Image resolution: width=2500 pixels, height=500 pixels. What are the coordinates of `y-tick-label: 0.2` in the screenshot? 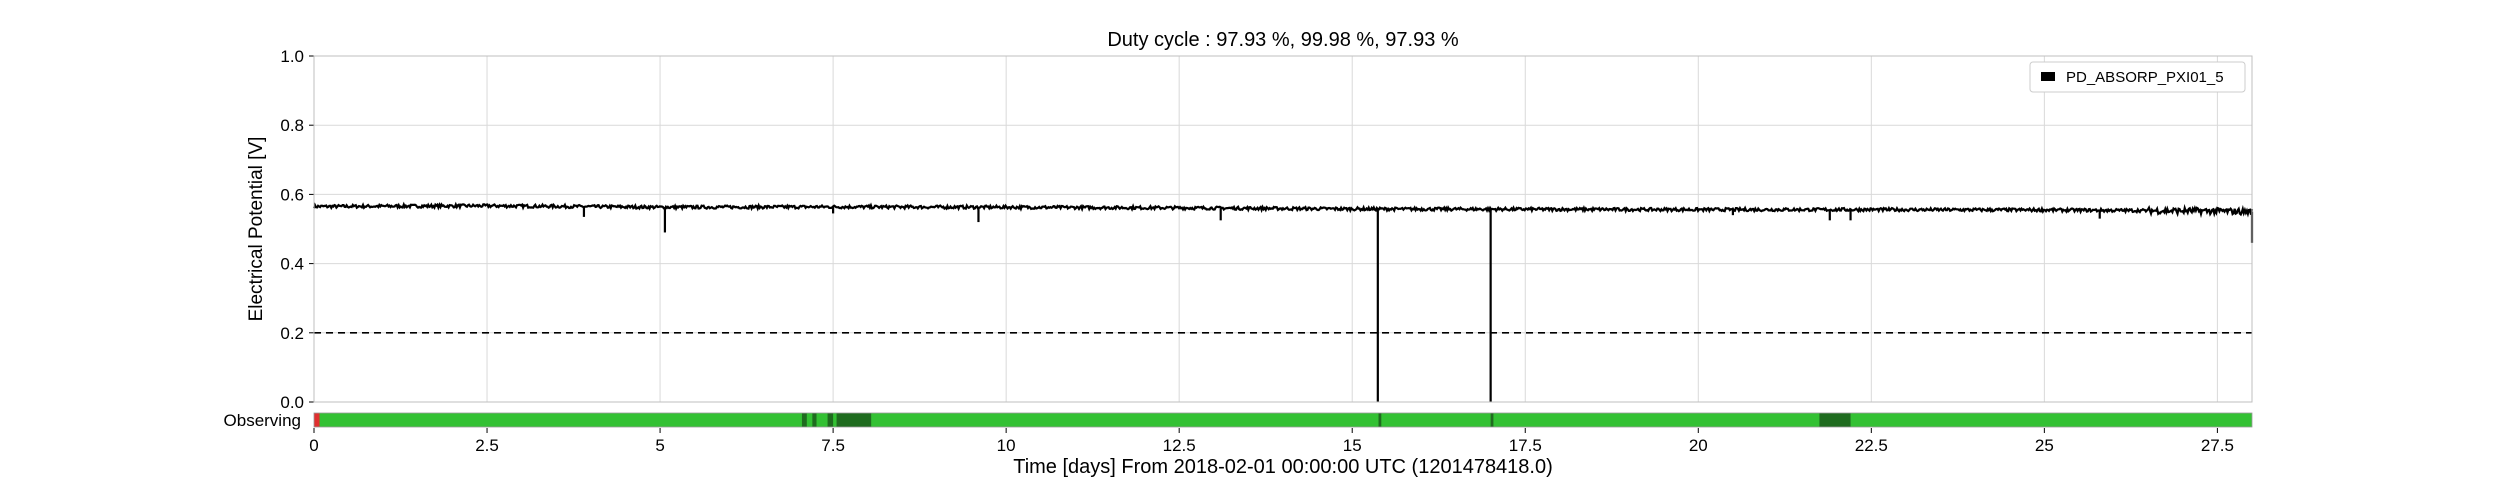 It's located at (292, 333).